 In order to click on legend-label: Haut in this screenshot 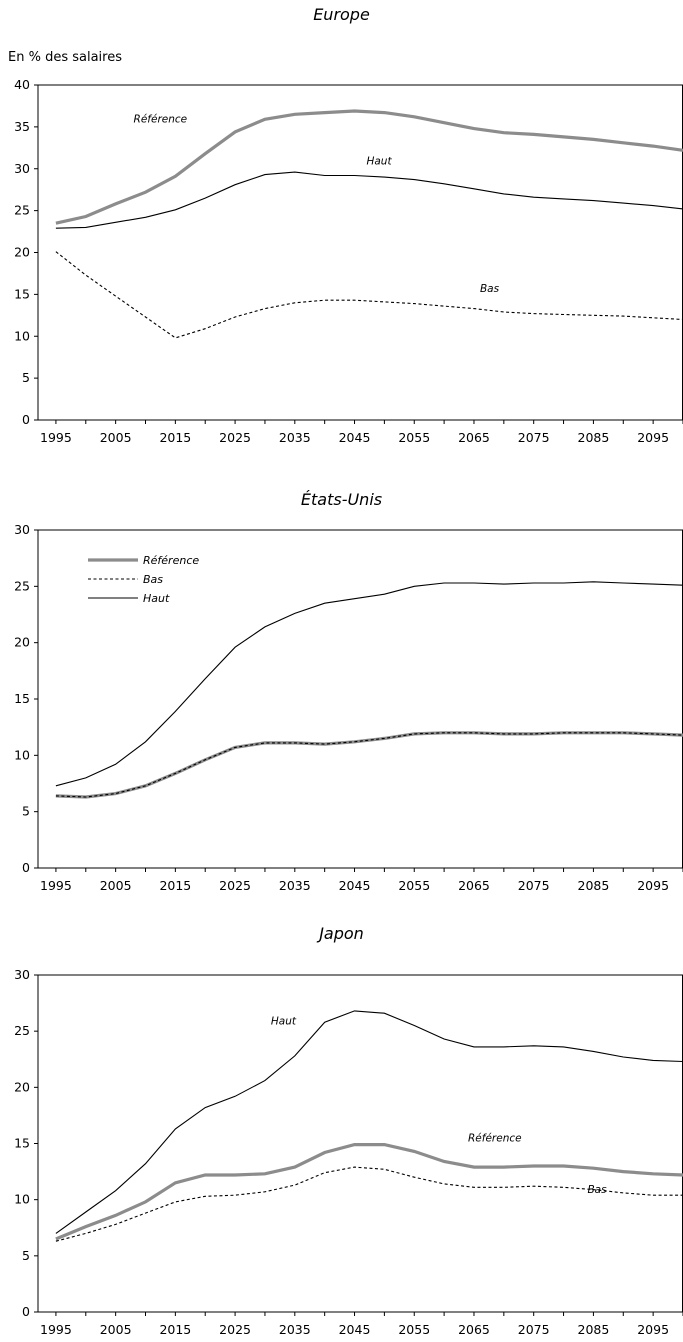, I will do `click(156, 598)`.